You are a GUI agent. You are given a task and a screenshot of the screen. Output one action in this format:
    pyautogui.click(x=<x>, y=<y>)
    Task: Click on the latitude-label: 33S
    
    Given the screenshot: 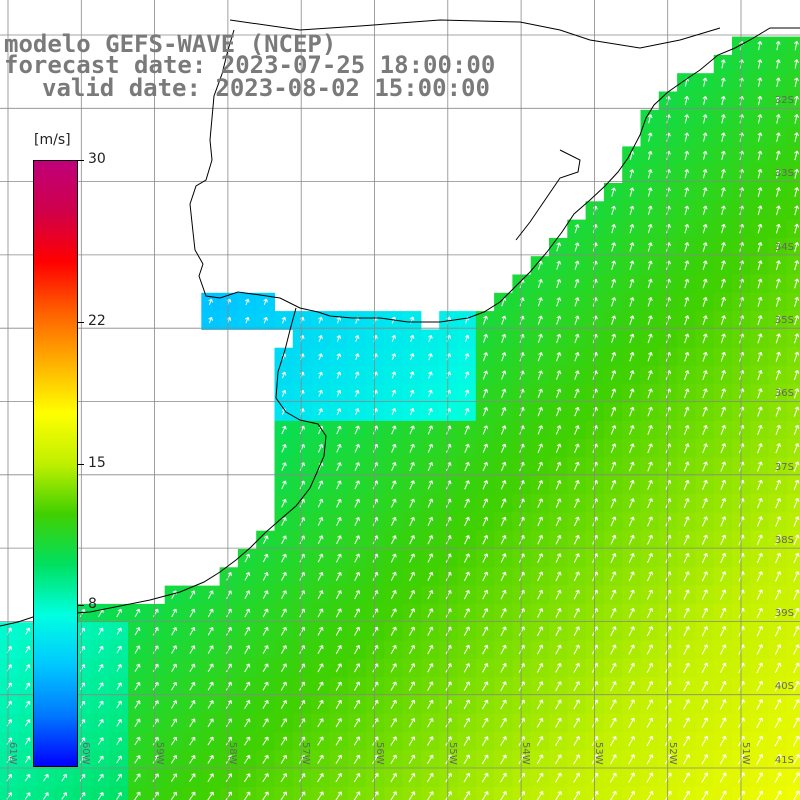 What is the action you would take?
    pyautogui.click(x=784, y=174)
    